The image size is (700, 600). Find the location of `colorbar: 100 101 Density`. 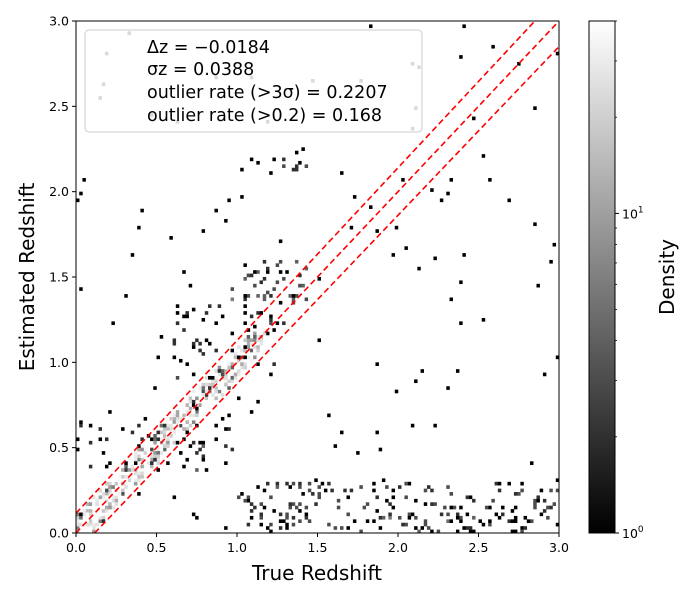

colorbar: 100 101 Density is located at coordinates (633, 280).